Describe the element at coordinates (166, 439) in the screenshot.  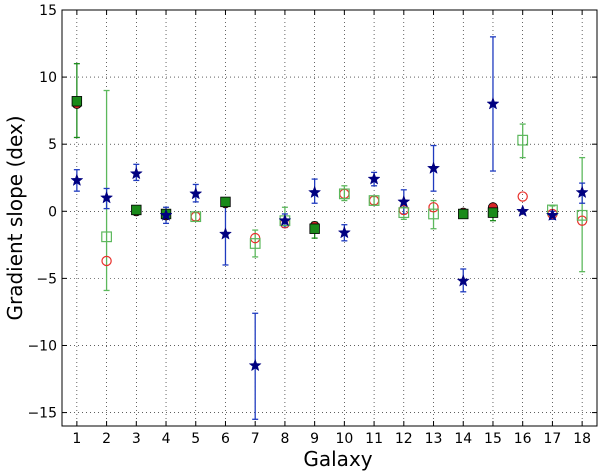
I see `x-tick-label: 4` at that location.